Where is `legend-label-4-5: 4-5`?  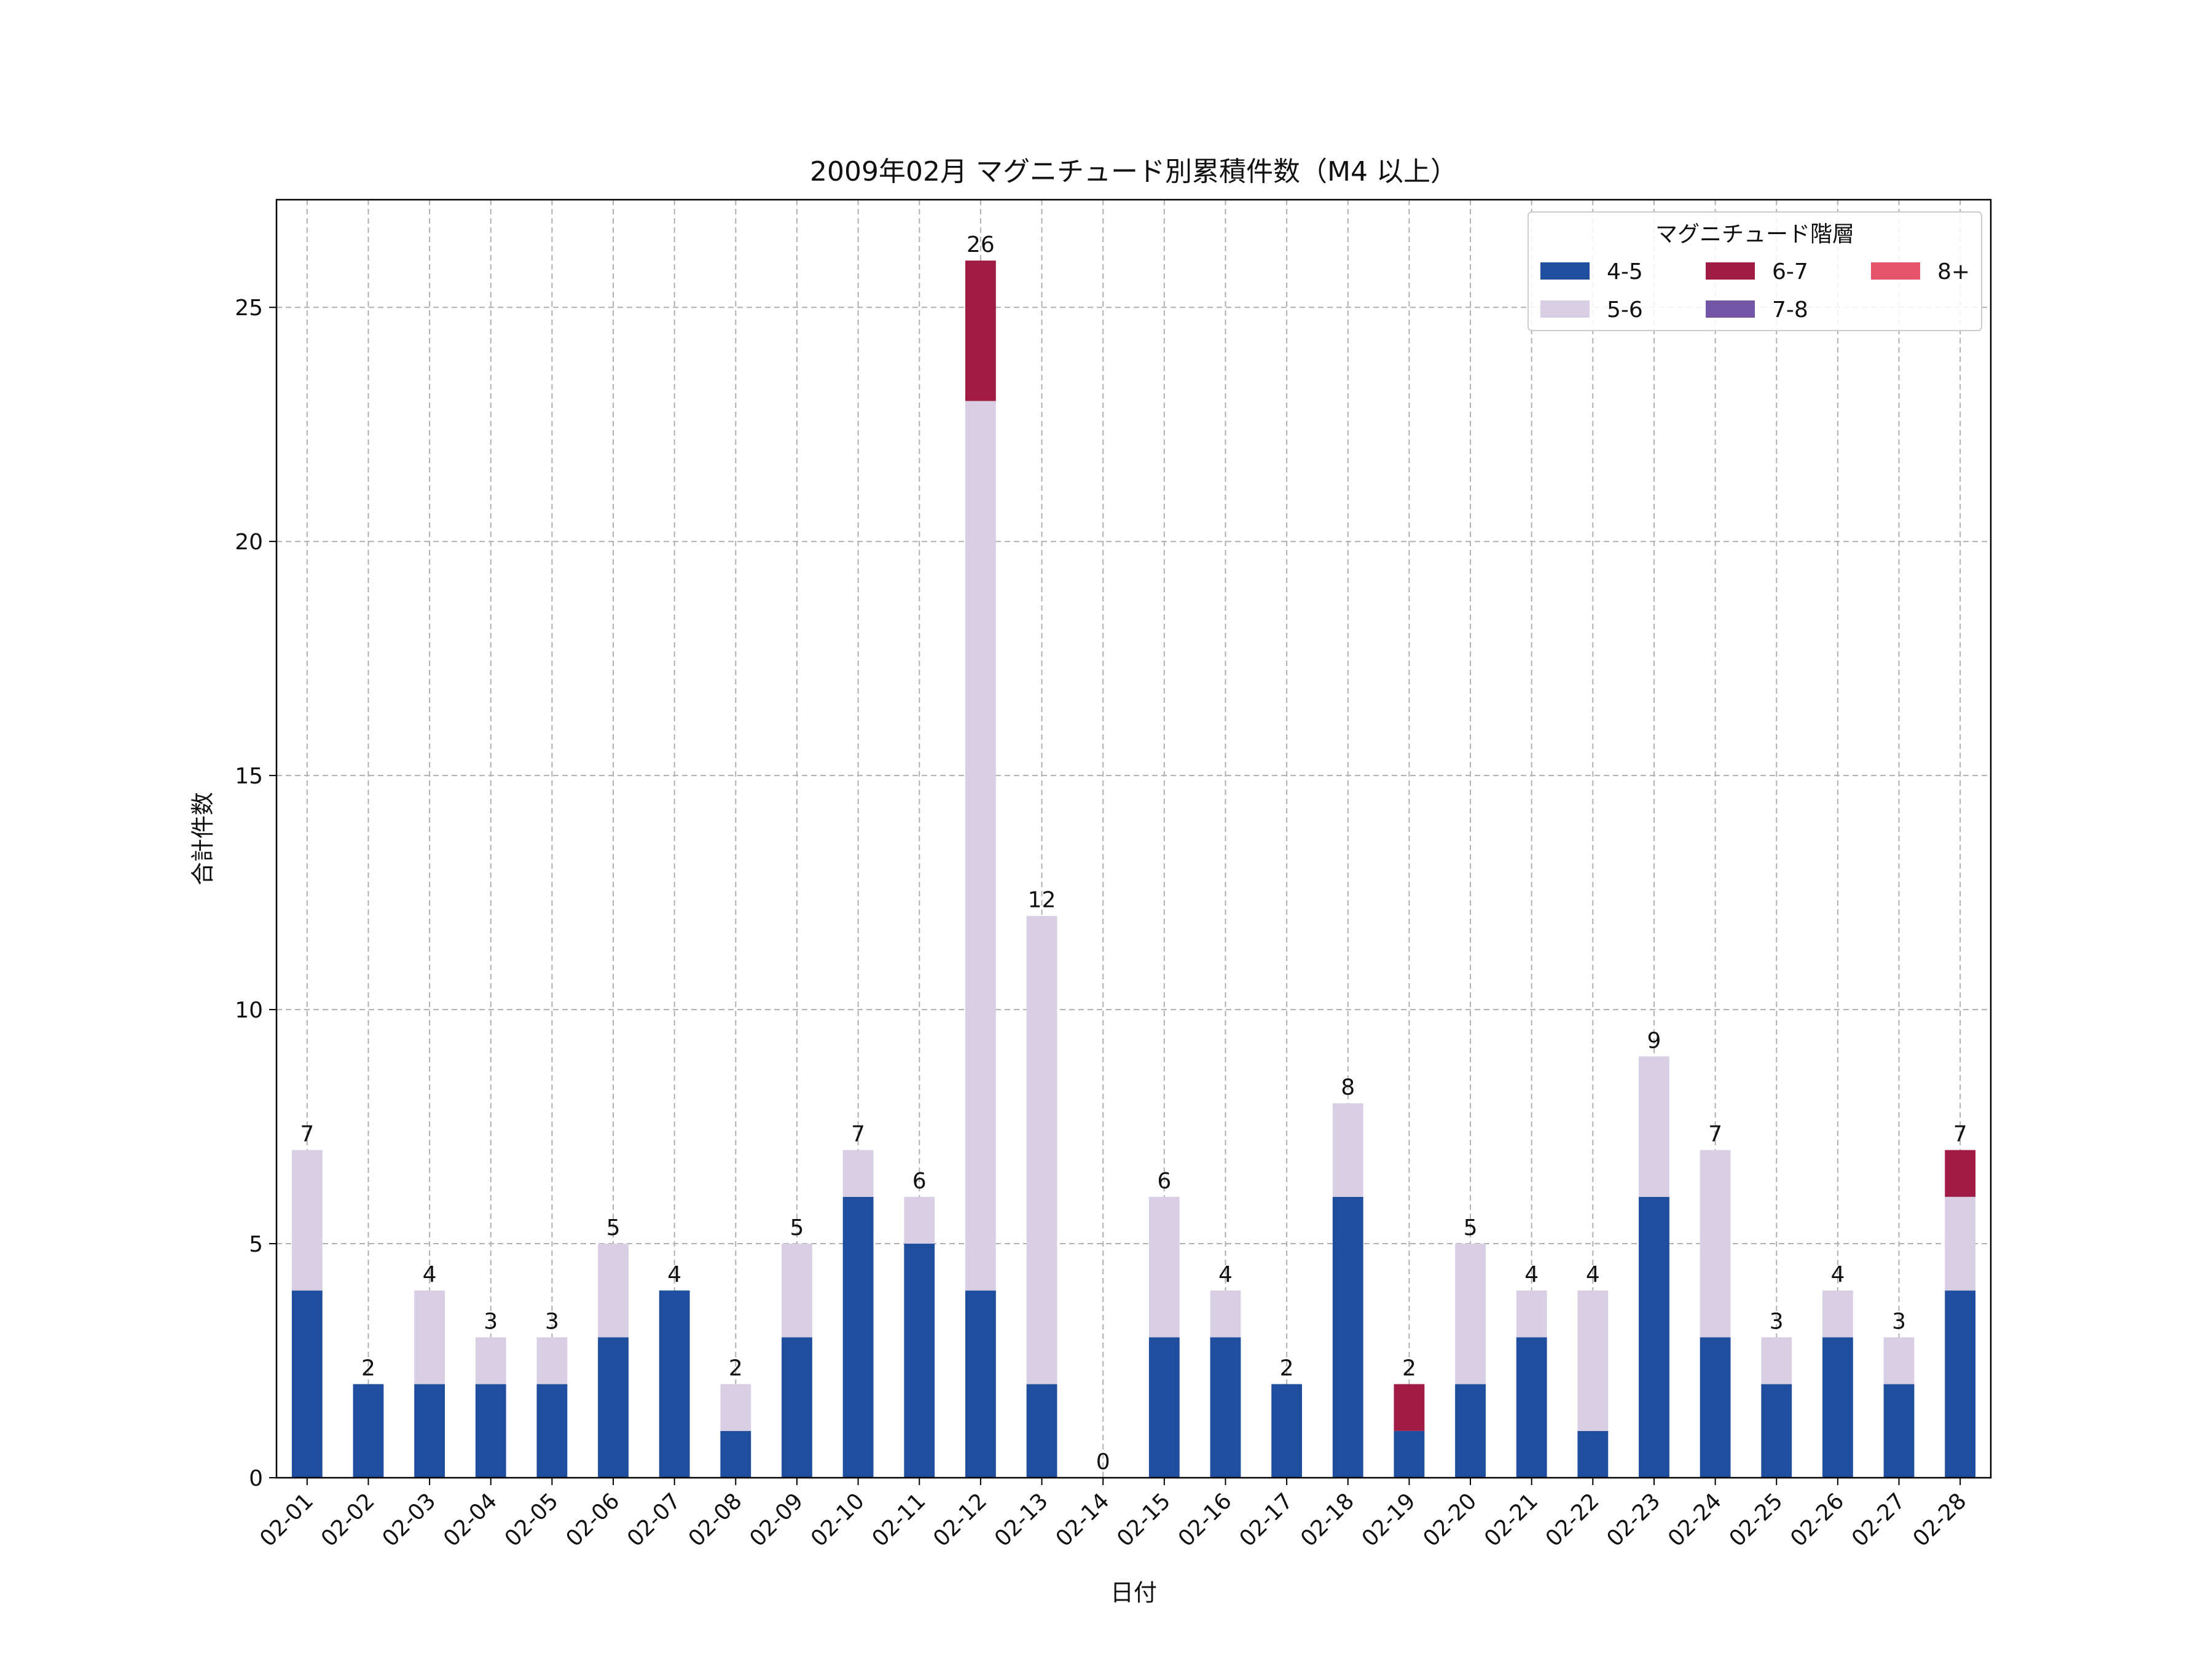 legend-label-4-5: 4-5 is located at coordinates (1625, 271).